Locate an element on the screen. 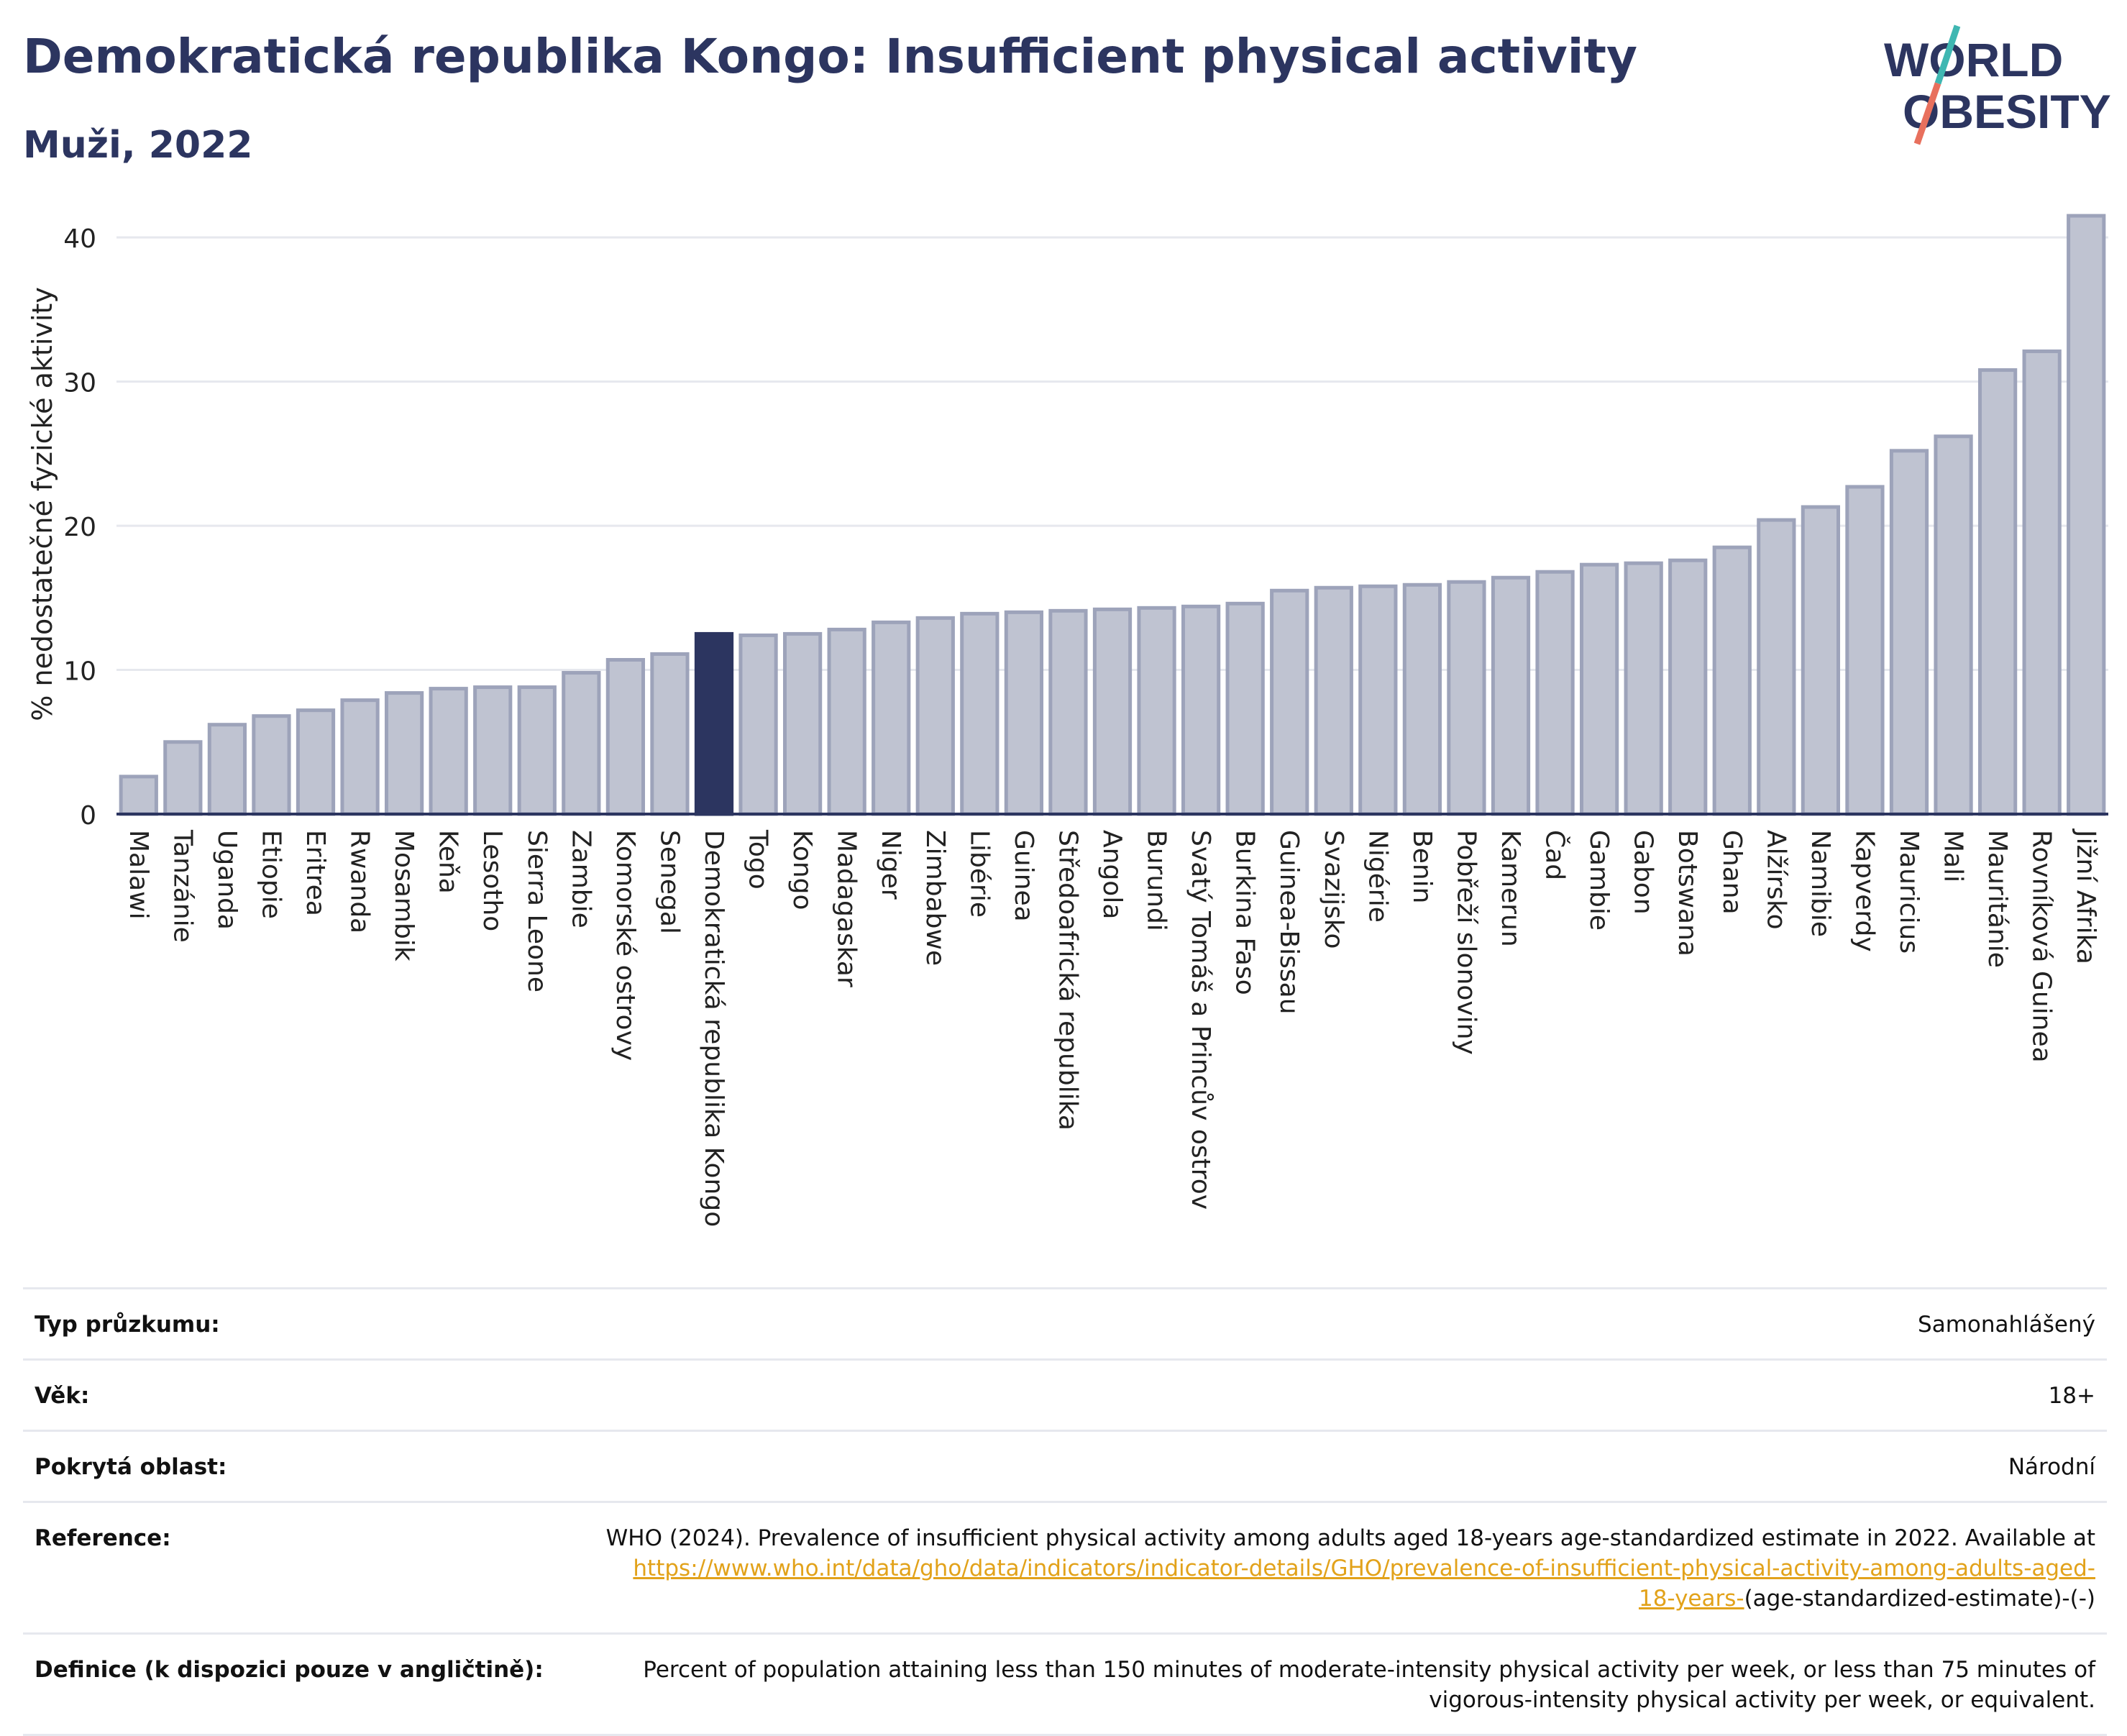 The image size is (2127, 1736). x-tick-label: Eritrea is located at coordinates (316, 873).